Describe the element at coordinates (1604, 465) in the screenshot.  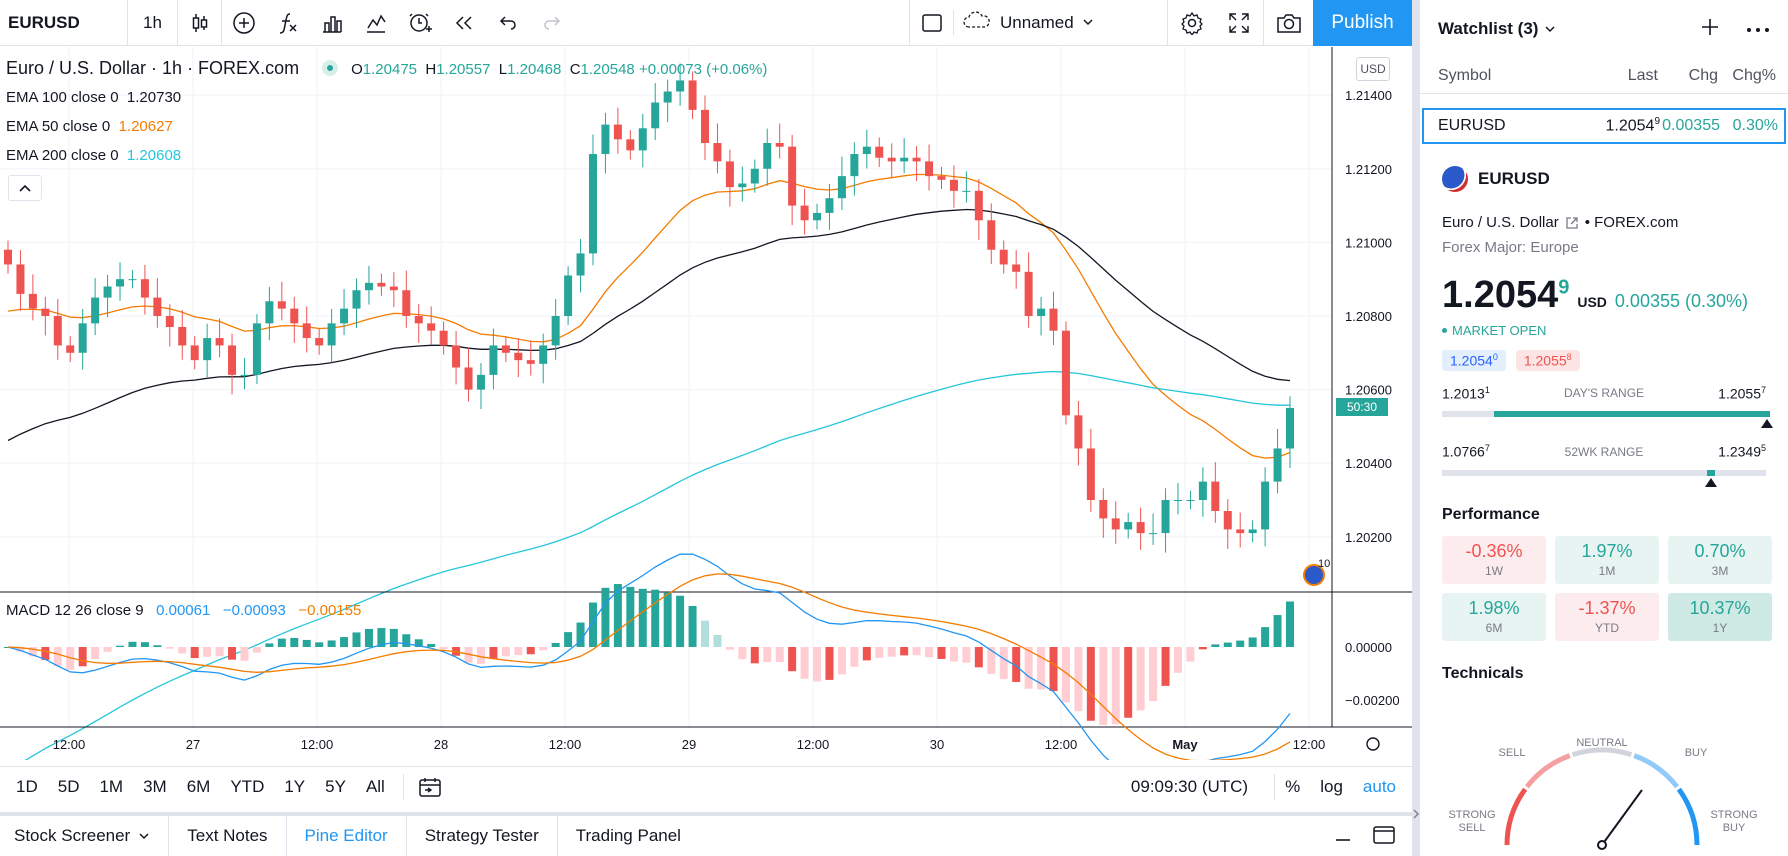
I see `52wk-range: 1.07667 52WK RANGE 1.23495` at that location.